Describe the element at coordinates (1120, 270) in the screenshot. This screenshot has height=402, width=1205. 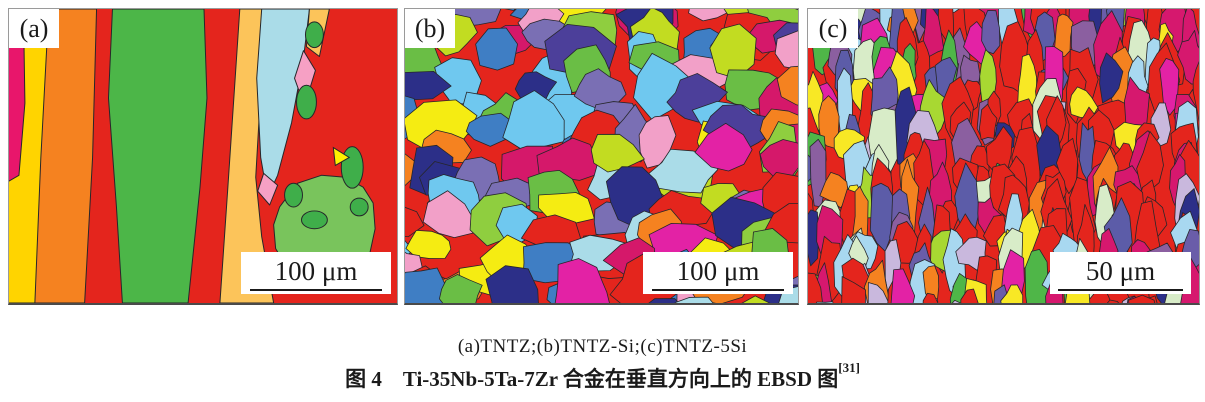
I see `scale-bar-text: 50 μm` at that location.